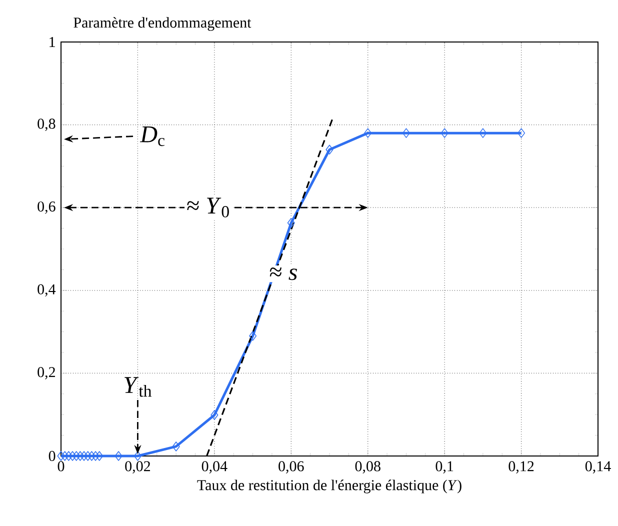  Describe the element at coordinates (598, 467) in the screenshot. I see `x-tick-label: 0,14` at that location.